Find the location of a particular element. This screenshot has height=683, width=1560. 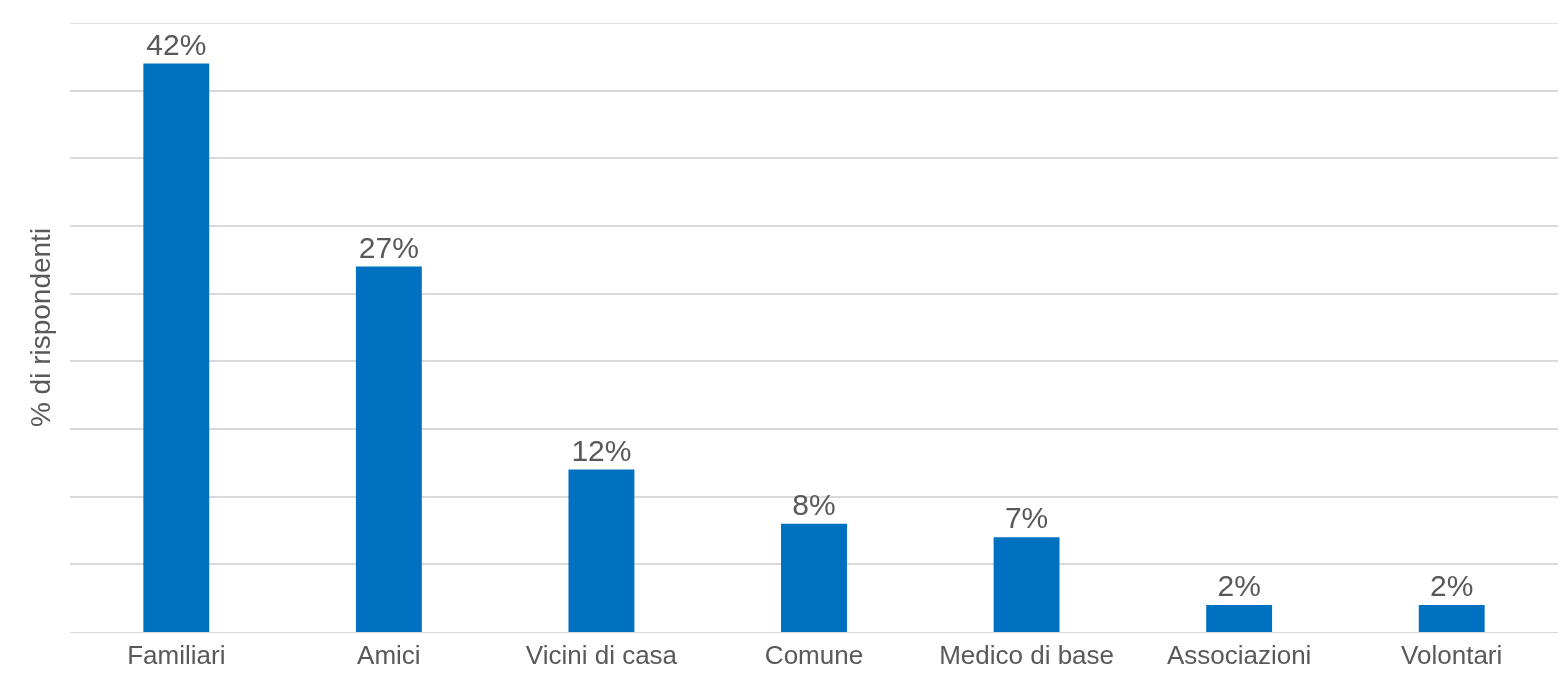

x-tick-label: Comune is located at coordinates (814, 655).